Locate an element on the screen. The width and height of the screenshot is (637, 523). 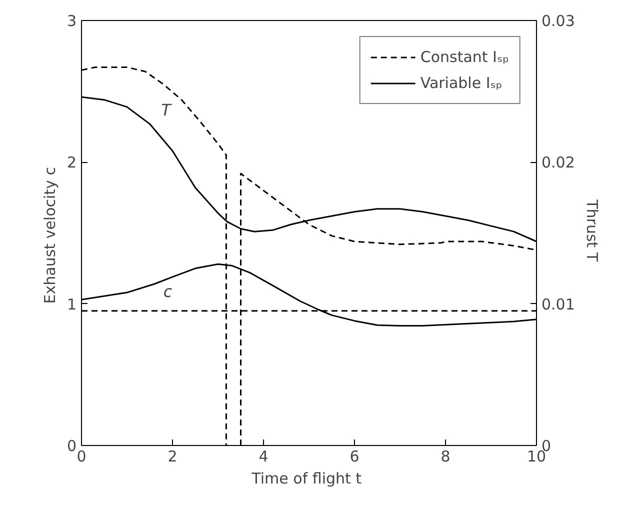
y-tick-label: 1 is located at coordinates (71, 304).